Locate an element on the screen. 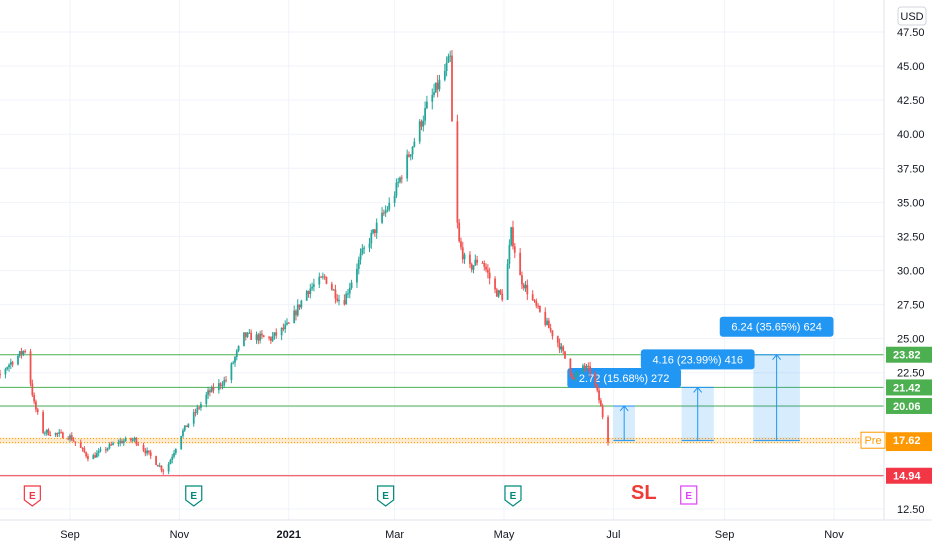 Image resolution: width=932 pixels, height=550 pixels. currency-label: USD is located at coordinates (911, 17).